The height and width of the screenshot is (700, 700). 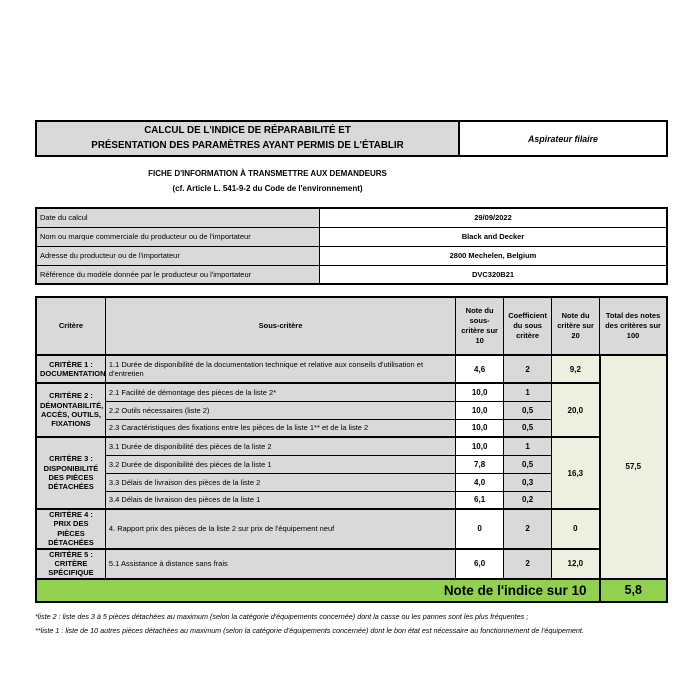 What do you see at coordinates (318, 590) in the screenshot?
I see `final-index-label: Note de l'indice sur 10` at bounding box center [318, 590].